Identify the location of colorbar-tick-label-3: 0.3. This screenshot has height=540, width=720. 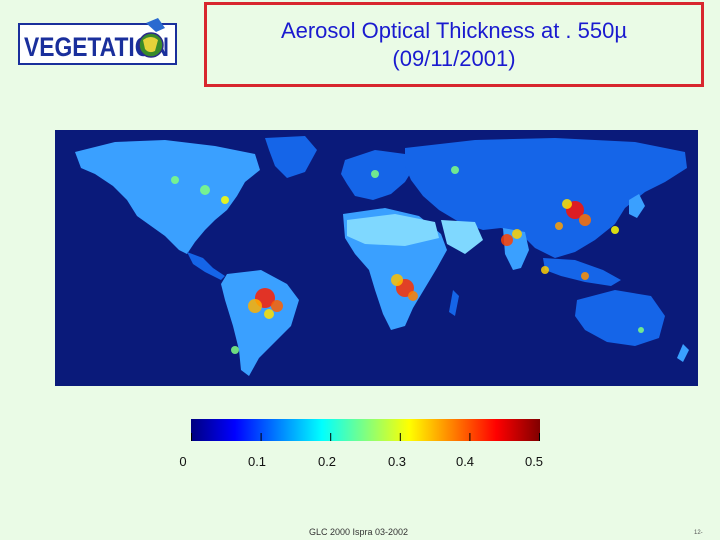
(397, 461).